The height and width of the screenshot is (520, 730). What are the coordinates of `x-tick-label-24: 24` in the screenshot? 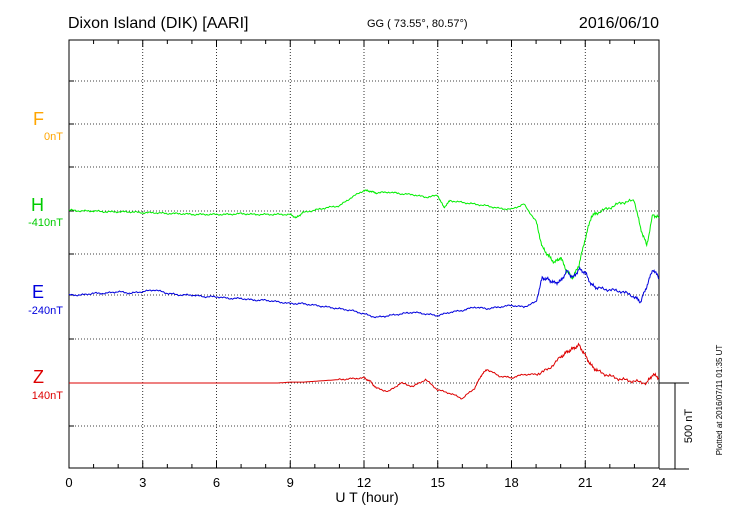 It's located at (659, 482).